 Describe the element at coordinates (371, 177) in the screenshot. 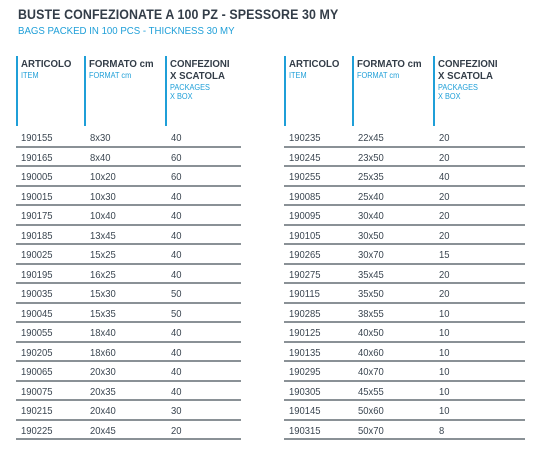

I see `format-cell: 25x35` at that location.